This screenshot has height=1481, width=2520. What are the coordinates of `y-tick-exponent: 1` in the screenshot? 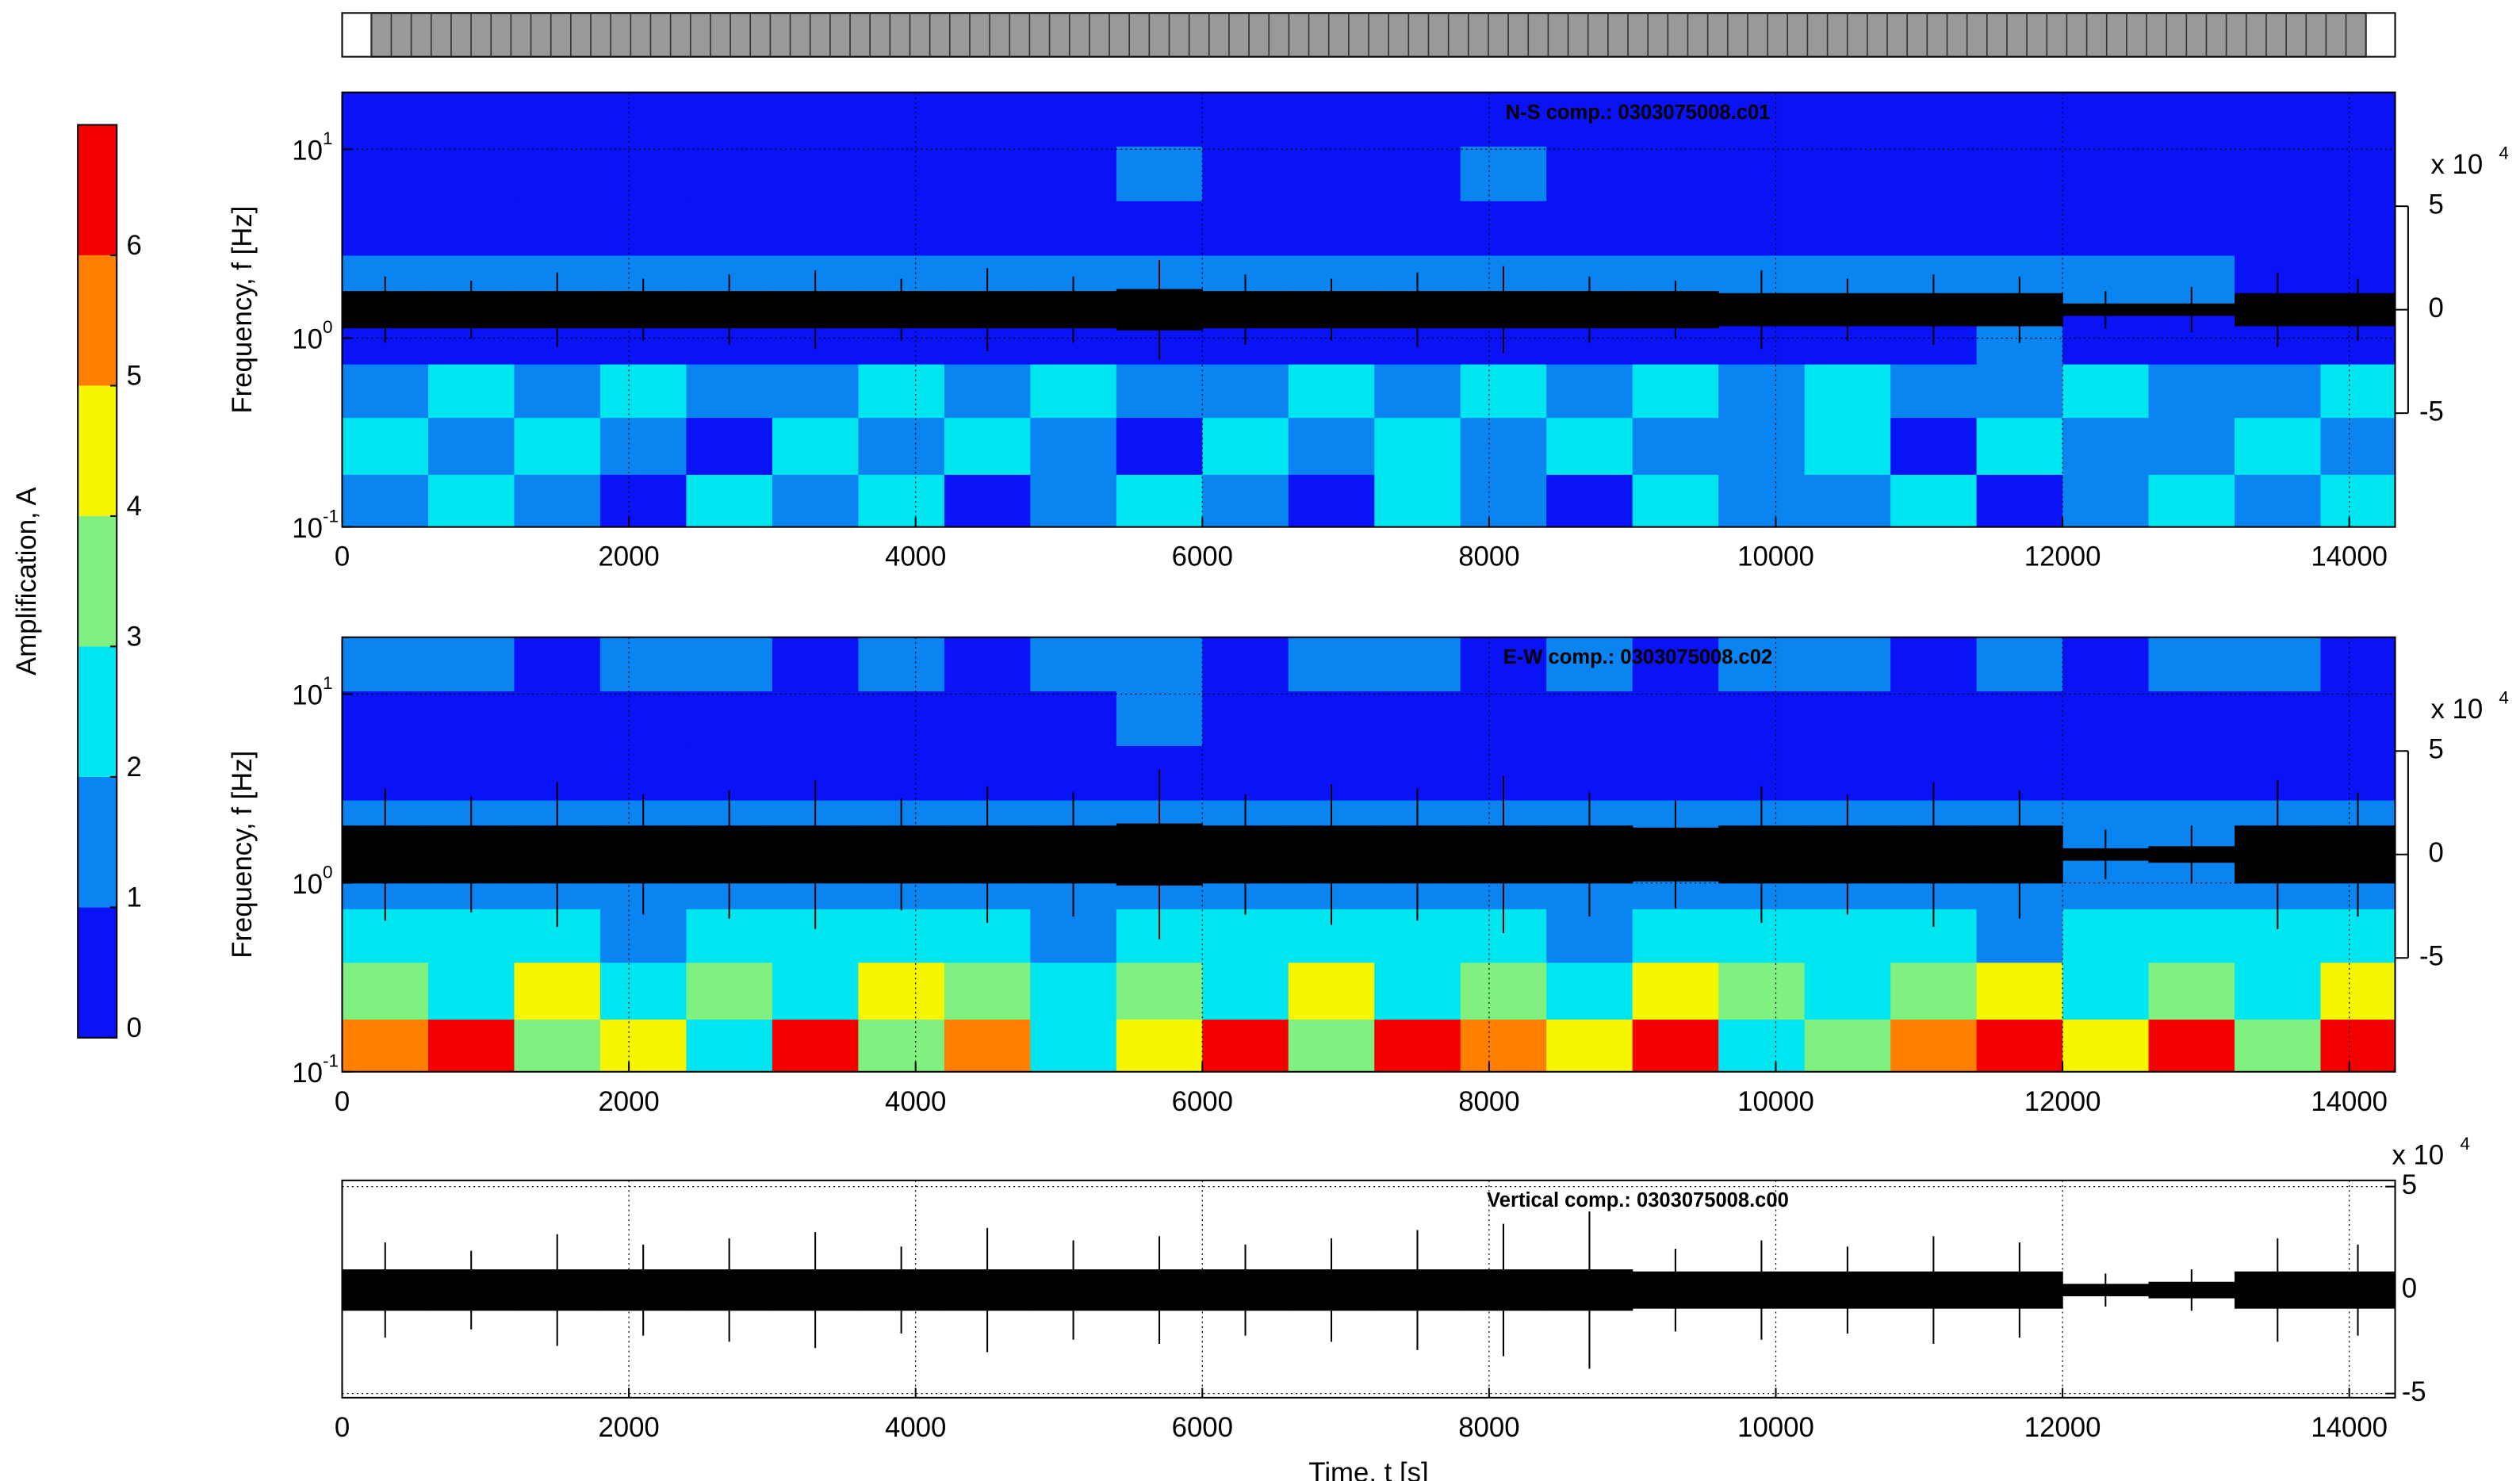 It's located at (328, 138).